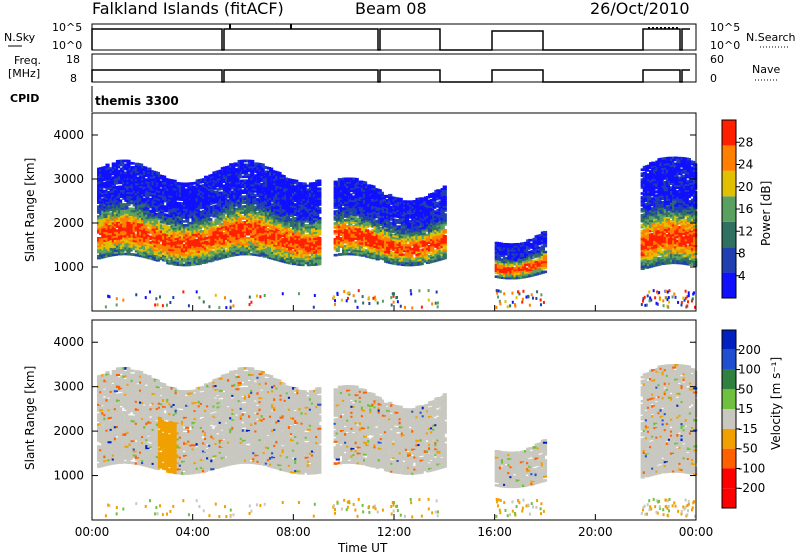  What do you see at coordinates (24, 98) in the screenshot?
I see `cpid-label: CPID` at bounding box center [24, 98].